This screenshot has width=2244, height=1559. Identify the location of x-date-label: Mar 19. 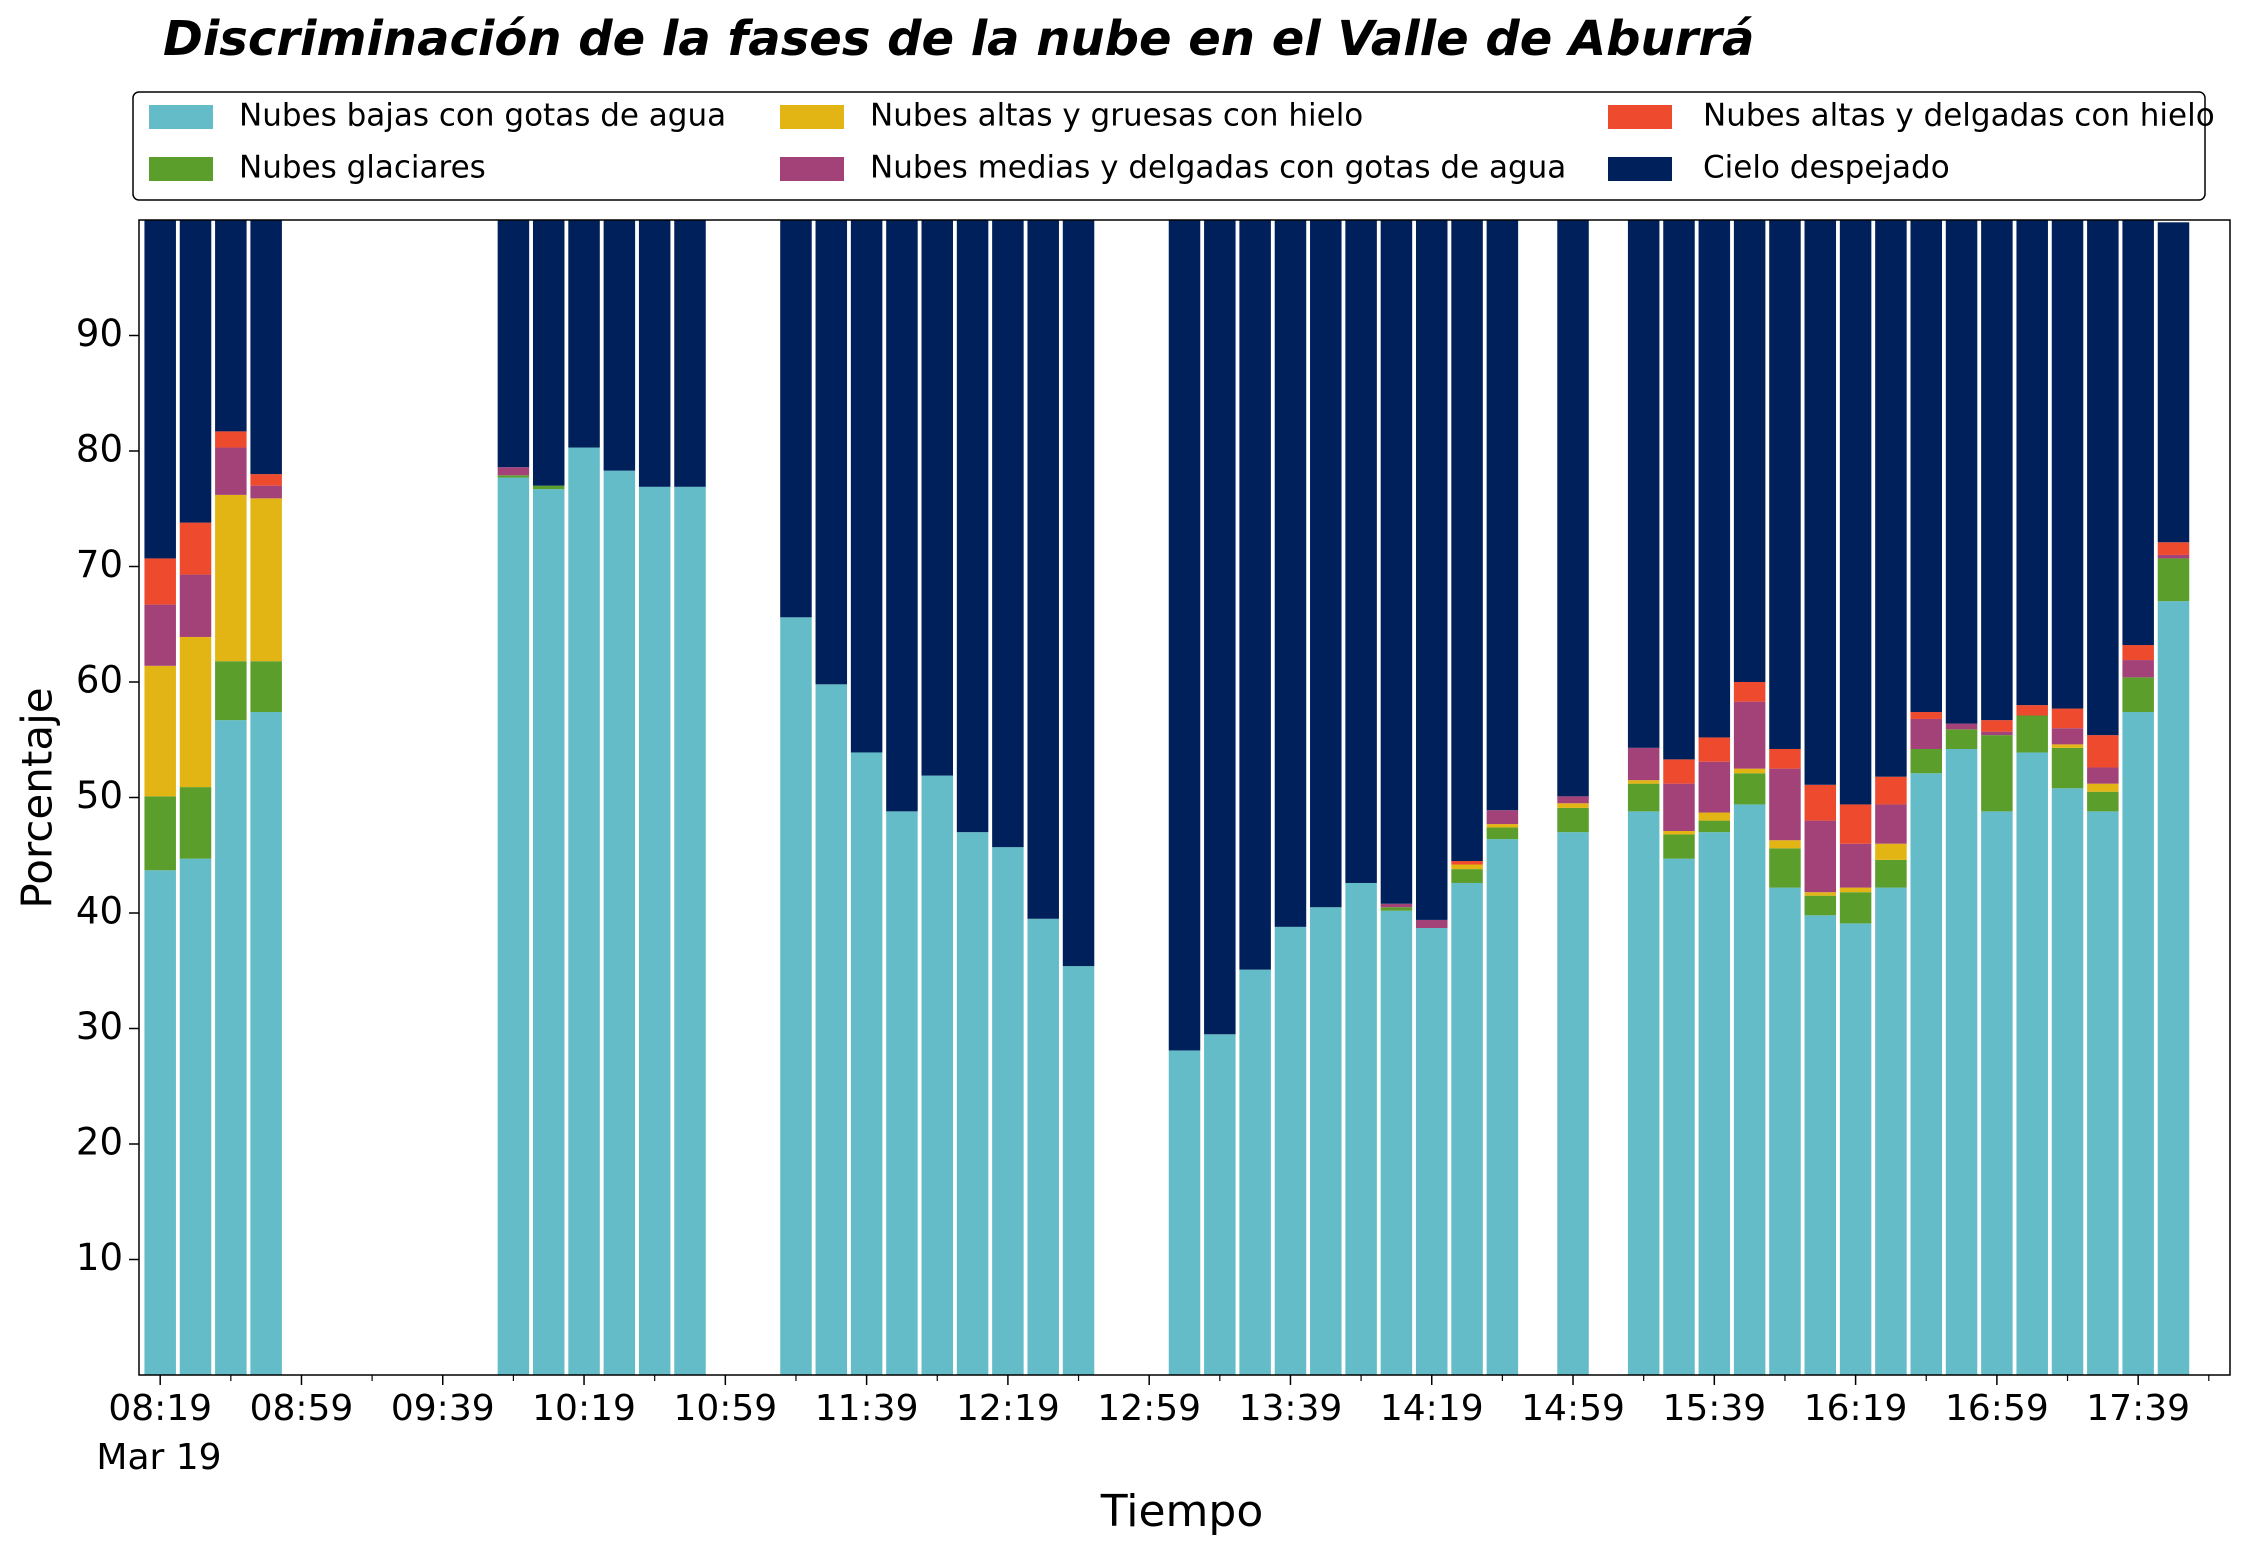
(158, 1457).